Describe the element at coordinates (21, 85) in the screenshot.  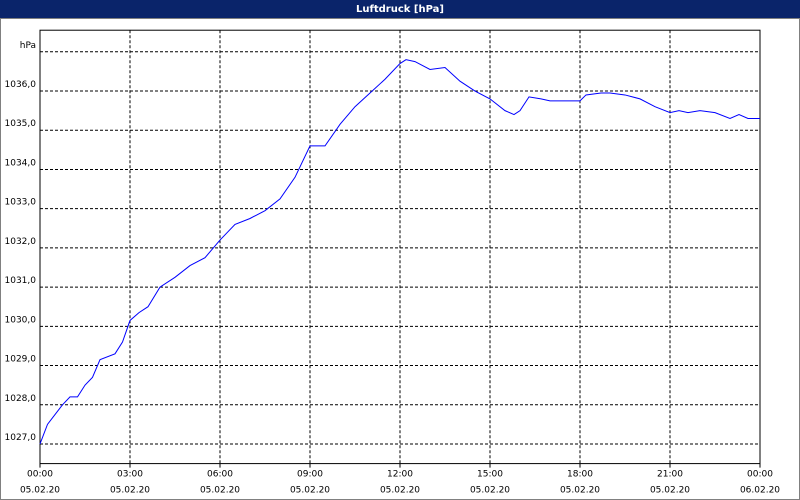
I see `y-tick-label: 1036,0` at that location.